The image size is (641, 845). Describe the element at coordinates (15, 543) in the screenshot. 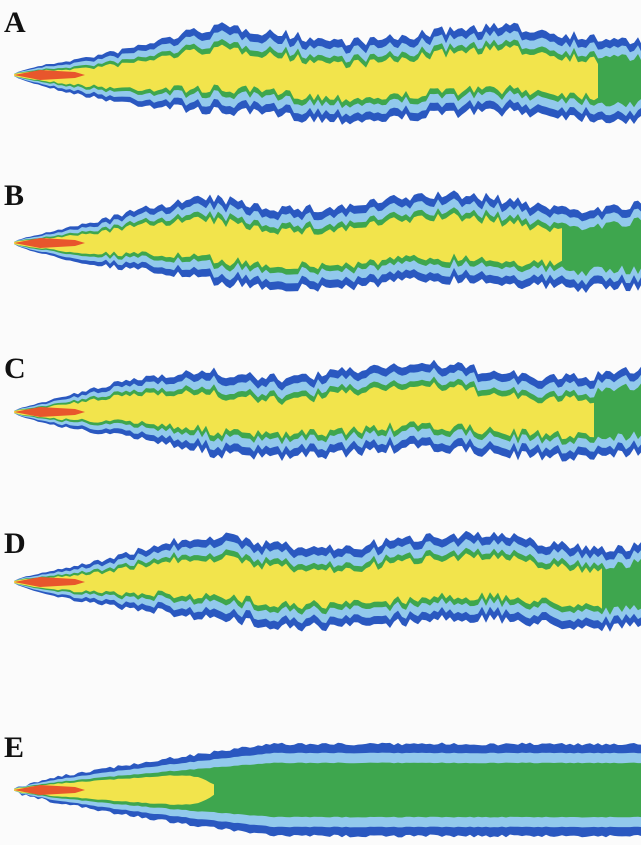

I see `panel-label: D` at that location.